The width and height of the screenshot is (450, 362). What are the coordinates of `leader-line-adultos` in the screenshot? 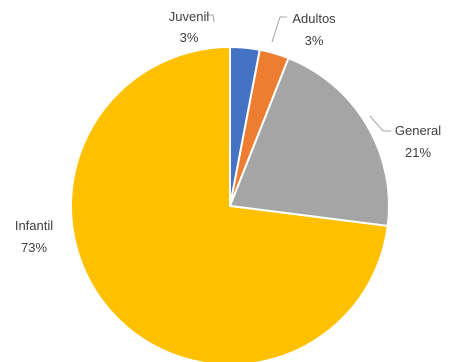 It's located at (279, 29).